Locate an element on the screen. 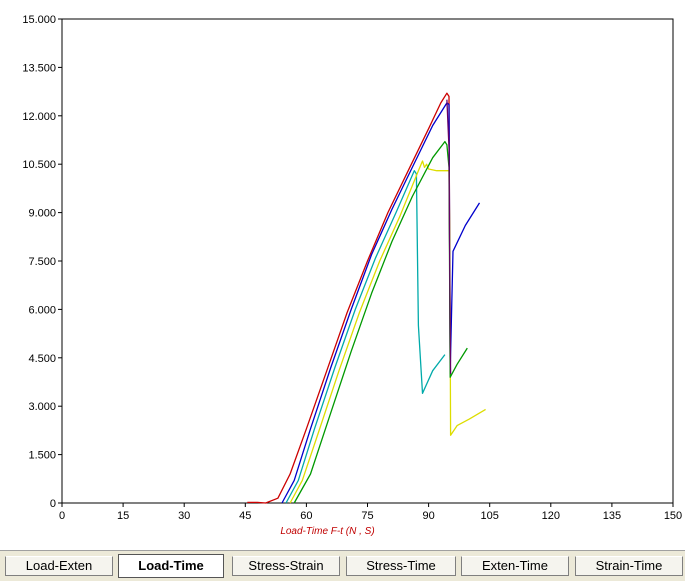  y-tick-label: 7.500 is located at coordinates (42, 262).